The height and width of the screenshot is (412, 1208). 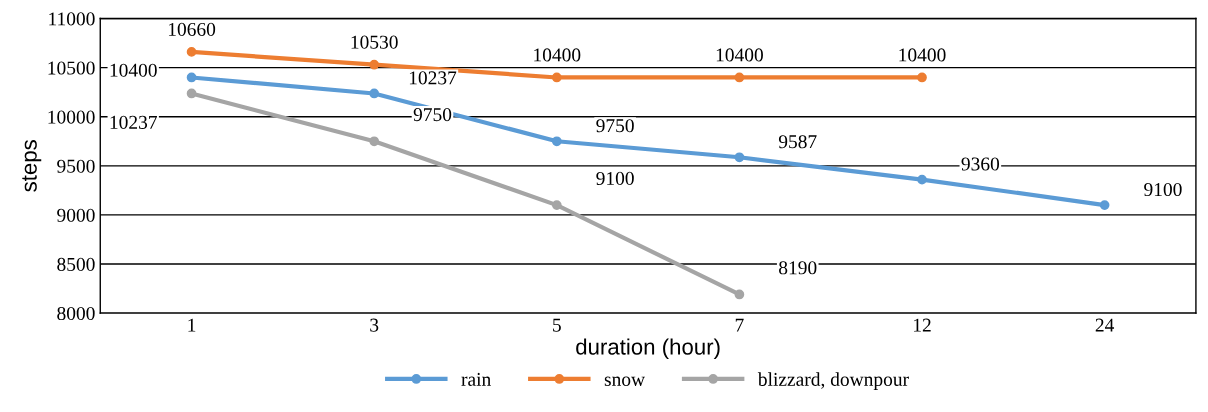 I want to click on data-label: 10530, so click(x=374, y=42).